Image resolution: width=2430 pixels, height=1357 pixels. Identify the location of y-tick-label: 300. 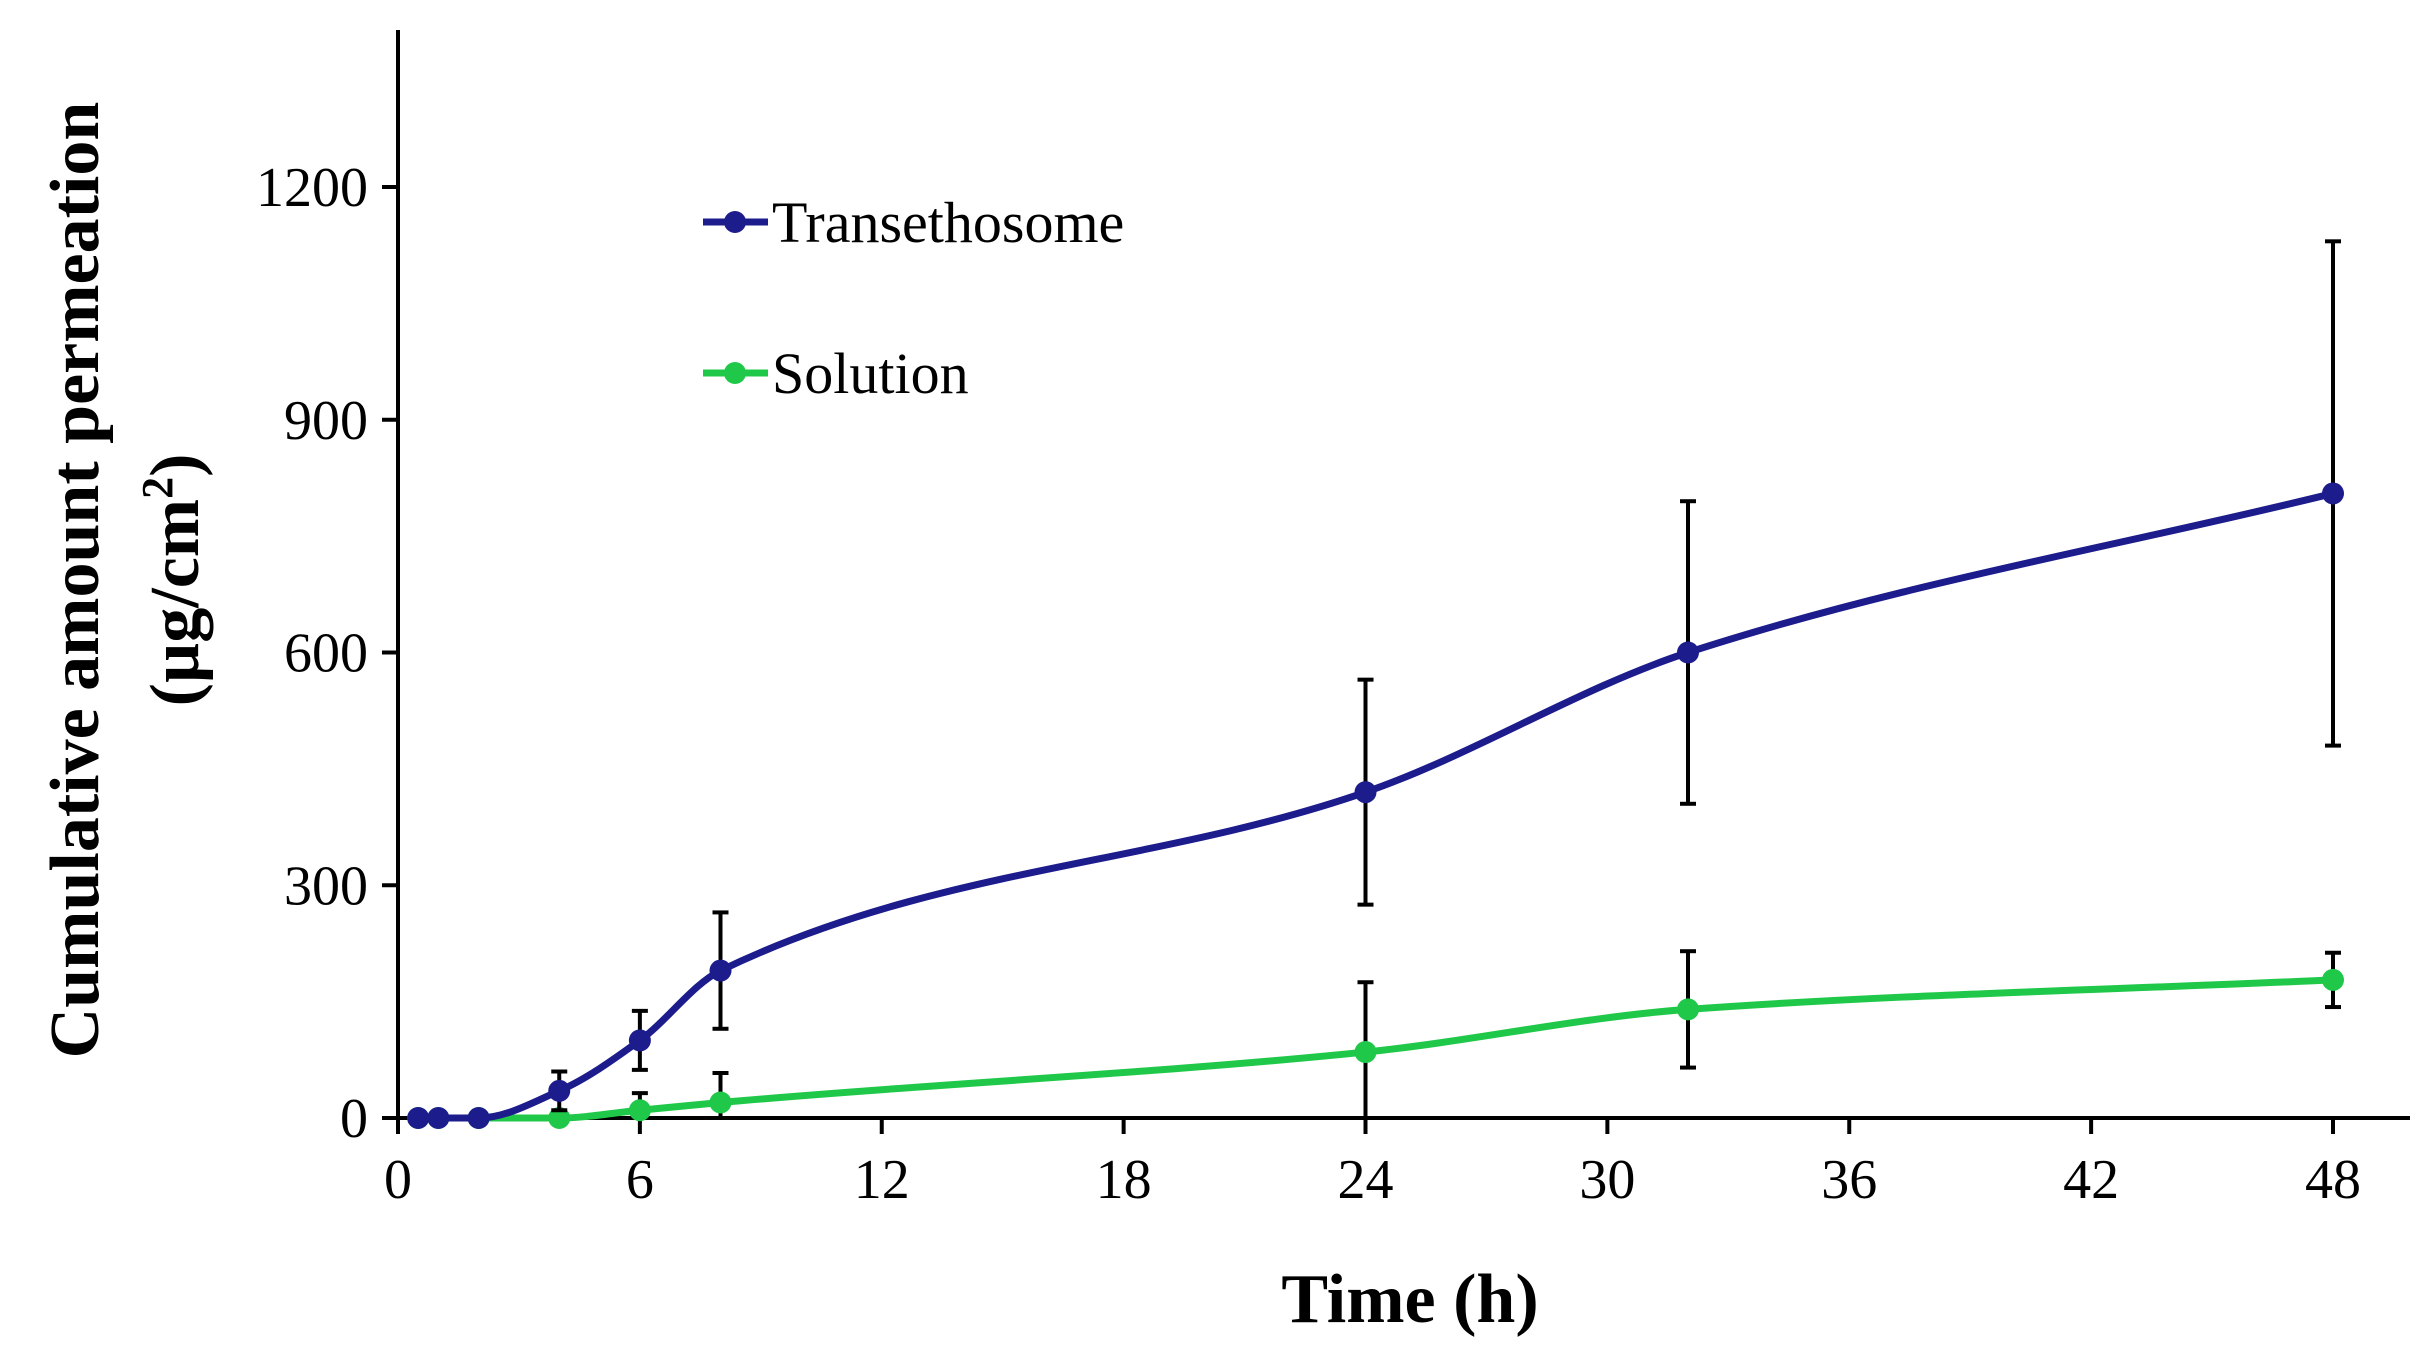
(326, 886).